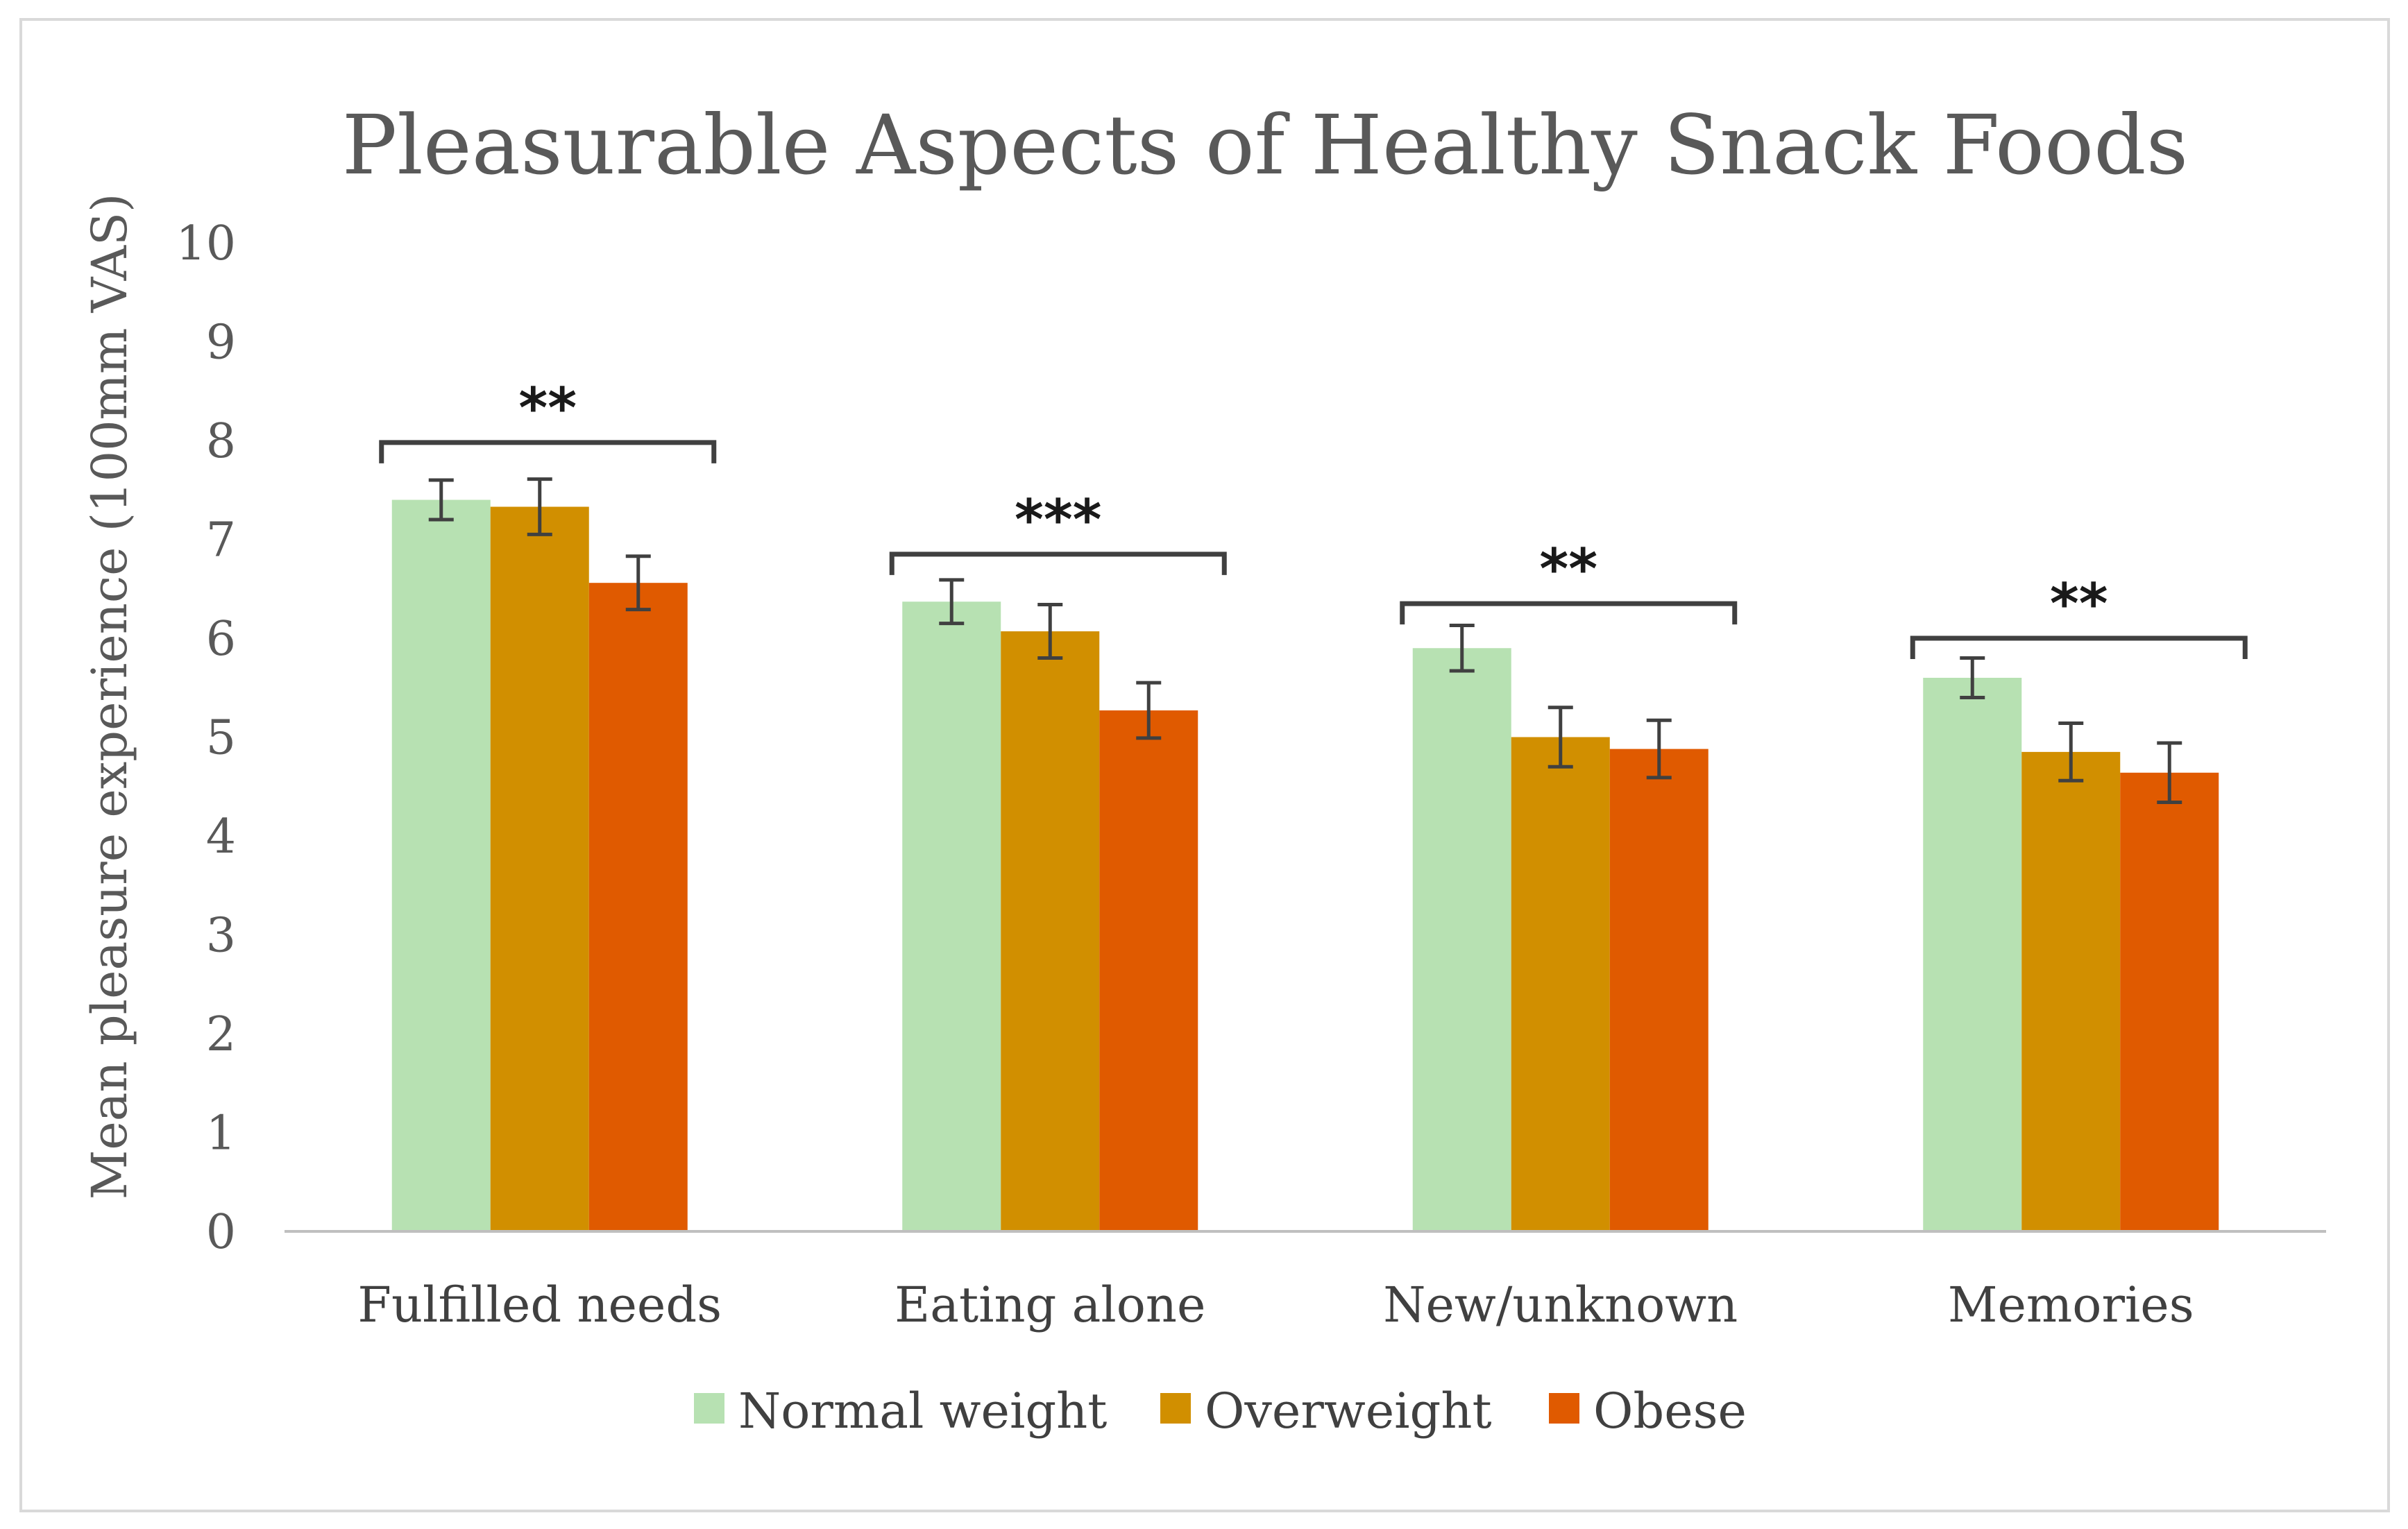 The width and height of the screenshot is (2408, 1529). Describe the element at coordinates (221, 343) in the screenshot. I see `y-tick-label: 9` at that location.